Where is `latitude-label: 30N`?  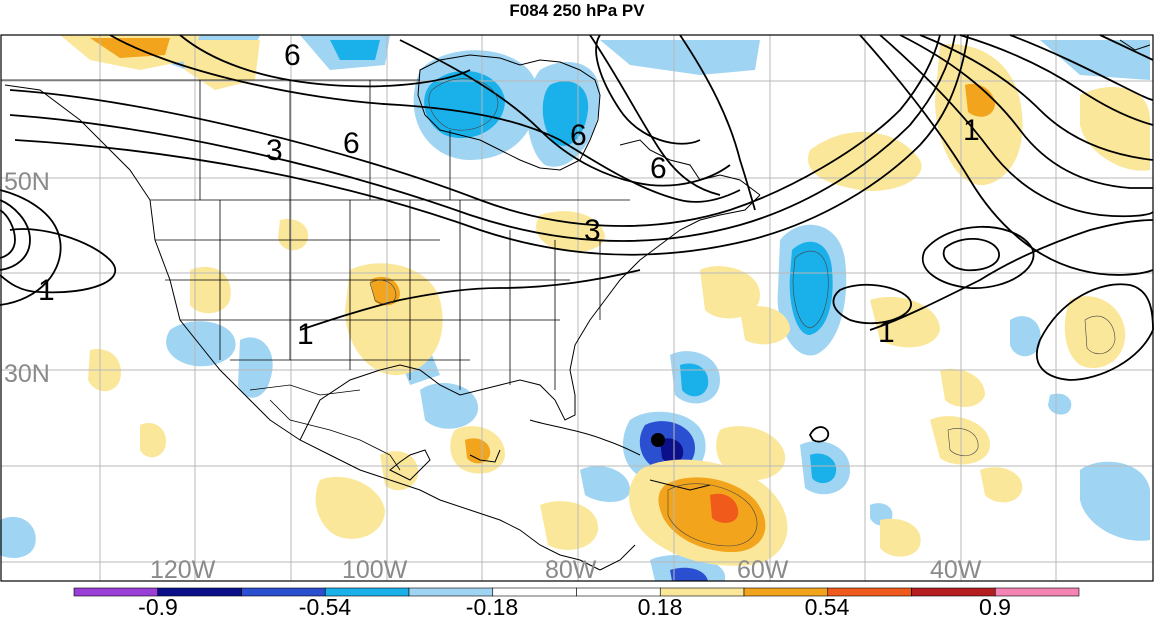 latitude-label: 30N is located at coordinates (27, 374).